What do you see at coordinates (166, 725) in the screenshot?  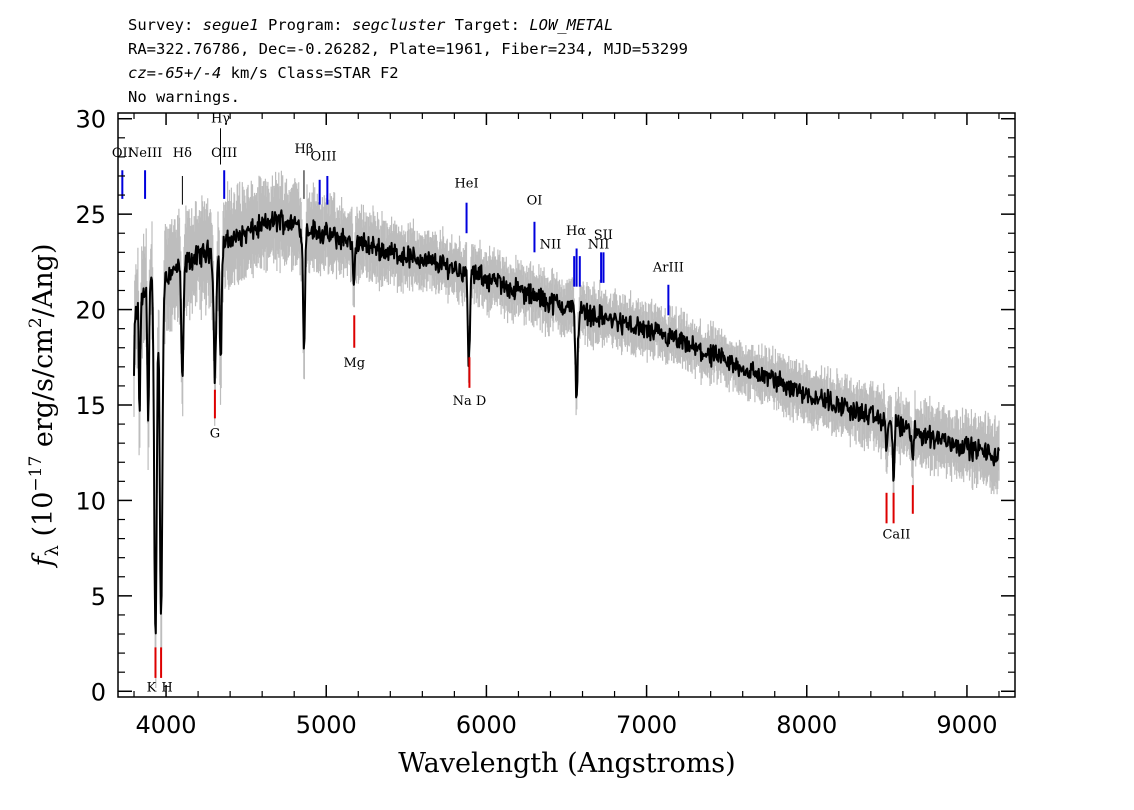 I see `x-tick-label: 4000` at bounding box center [166, 725].